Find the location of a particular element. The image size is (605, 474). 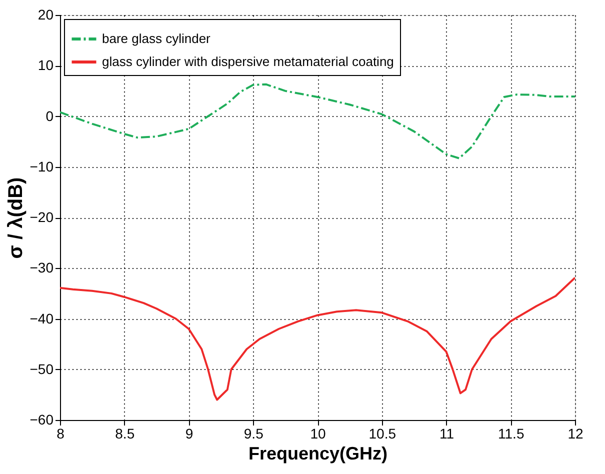

y-tick-label: −40 is located at coordinates (42, 318).